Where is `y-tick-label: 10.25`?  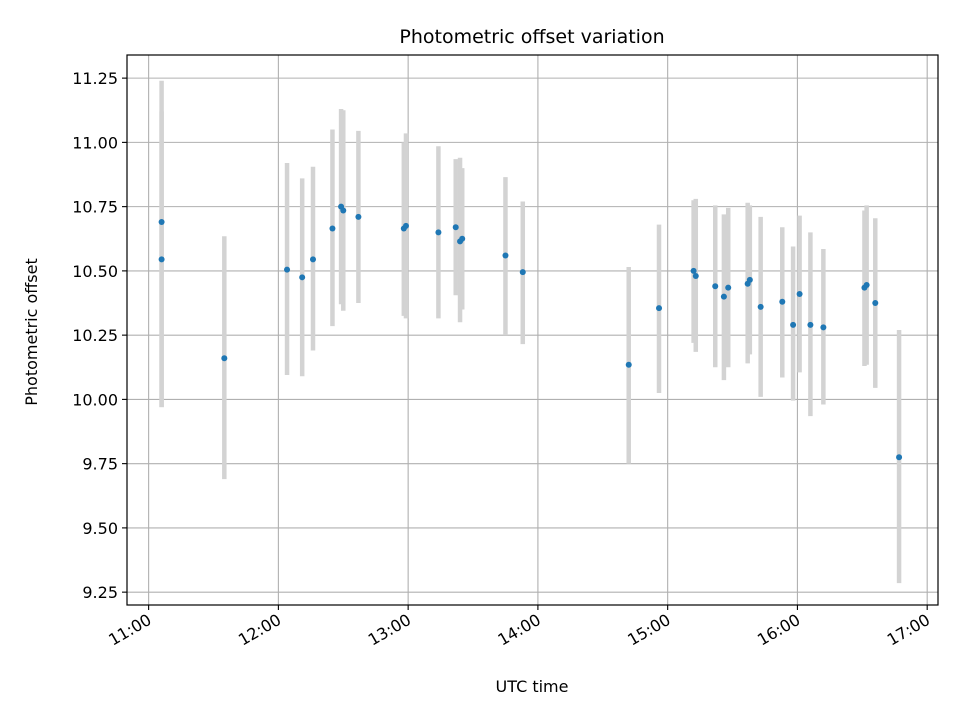 y-tick-label: 10.25 is located at coordinates (95, 335).